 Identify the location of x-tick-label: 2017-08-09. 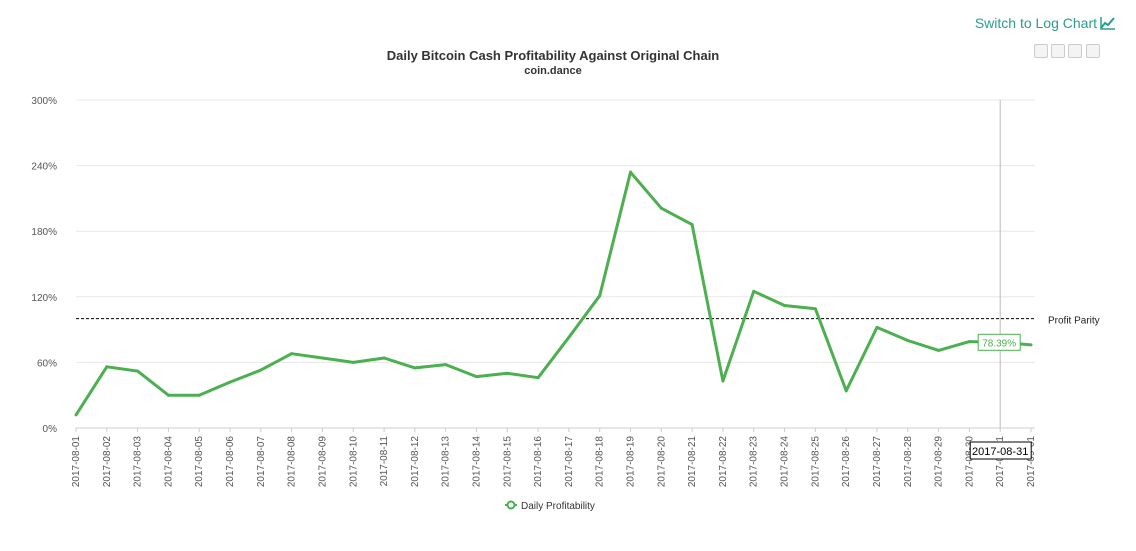
(322, 462).